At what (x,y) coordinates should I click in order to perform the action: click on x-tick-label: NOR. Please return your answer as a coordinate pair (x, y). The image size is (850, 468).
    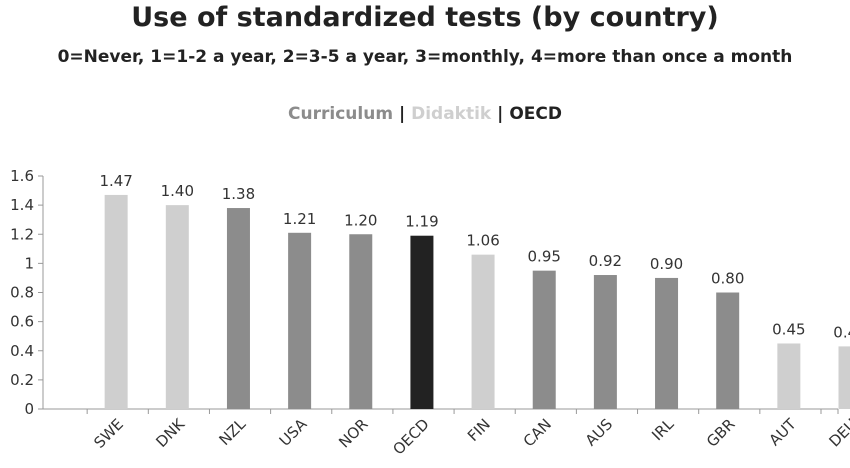
    Looking at the image, I should click on (353, 433).